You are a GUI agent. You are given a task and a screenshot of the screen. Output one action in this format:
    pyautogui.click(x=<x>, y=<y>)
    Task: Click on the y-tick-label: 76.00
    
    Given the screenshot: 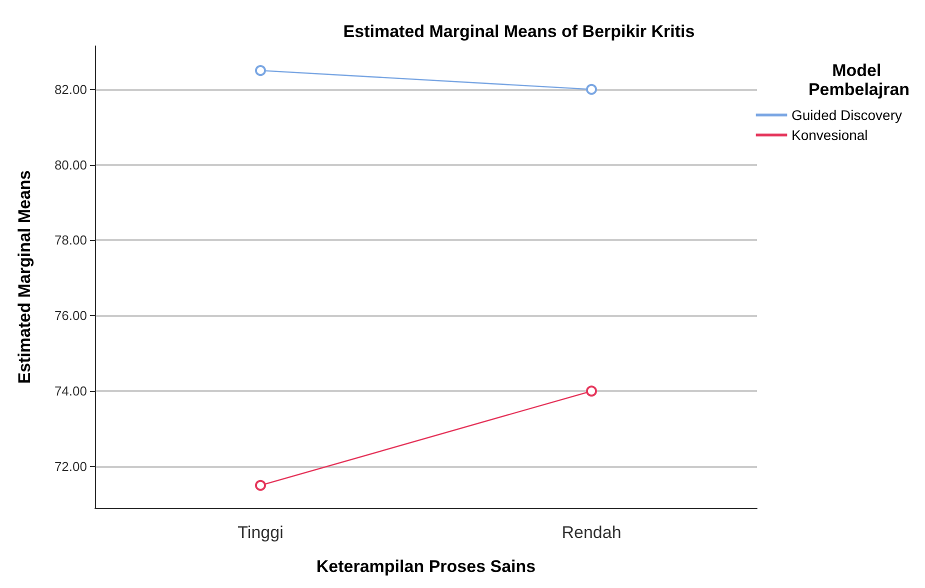 What is the action you would take?
    pyautogui.click(x=70, y=316)
    